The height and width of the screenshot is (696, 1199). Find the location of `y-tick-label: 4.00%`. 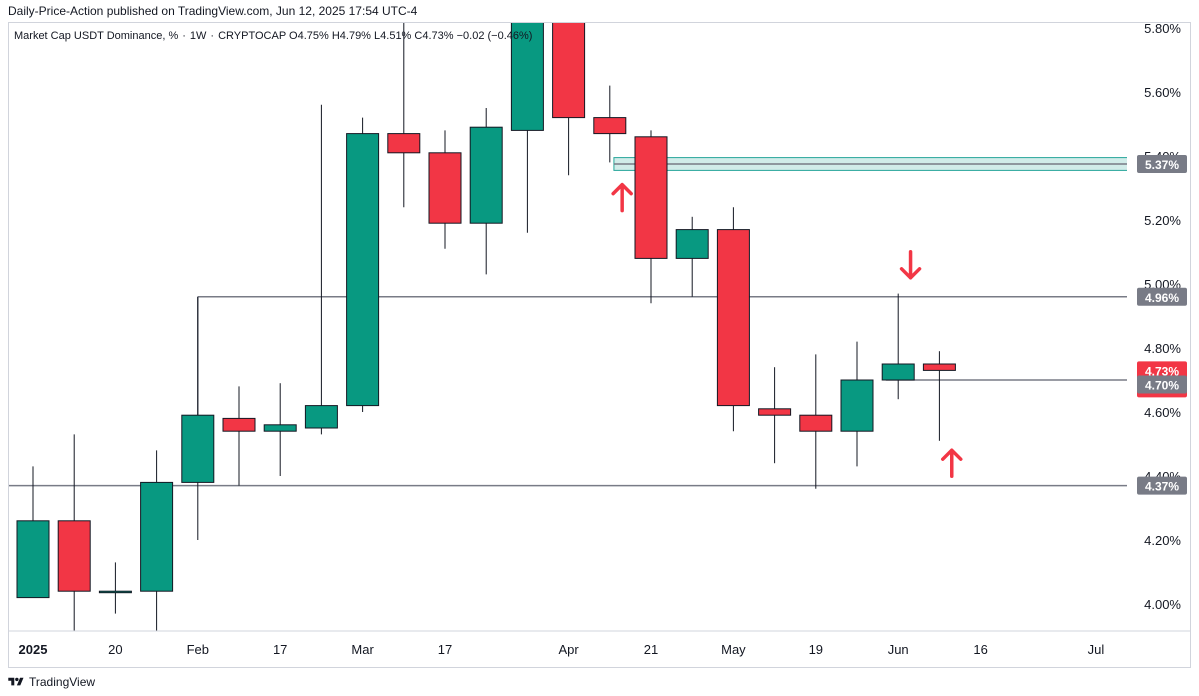

y-tick-label: 4.00% is located at coordinates (1162, 604).